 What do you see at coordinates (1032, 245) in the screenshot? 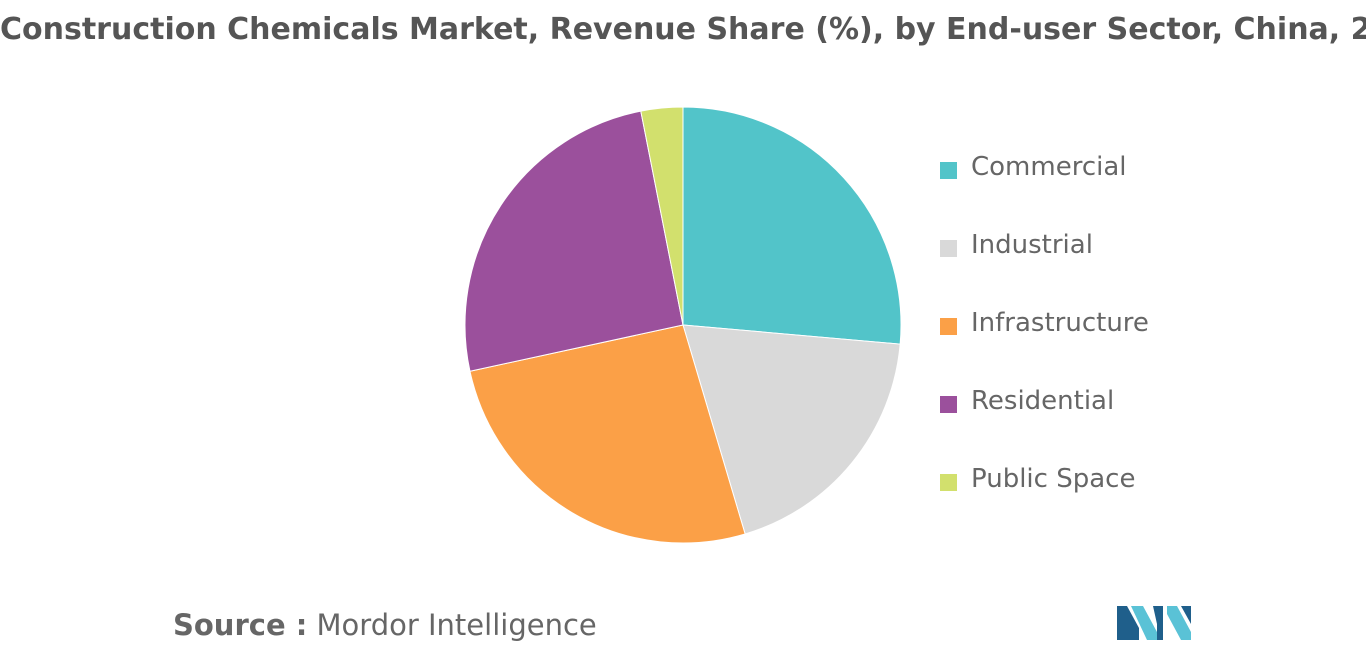
I see `legend-label: Industrial` at bounding box center [1032, 245].